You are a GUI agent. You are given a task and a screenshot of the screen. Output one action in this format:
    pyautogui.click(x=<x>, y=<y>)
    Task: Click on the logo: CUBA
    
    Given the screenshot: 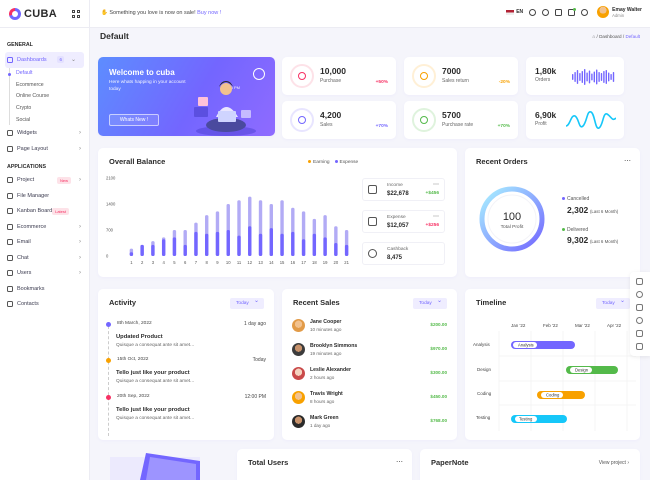 What is the action you would take?
    pyautogui.click(x=44, y=14)
    